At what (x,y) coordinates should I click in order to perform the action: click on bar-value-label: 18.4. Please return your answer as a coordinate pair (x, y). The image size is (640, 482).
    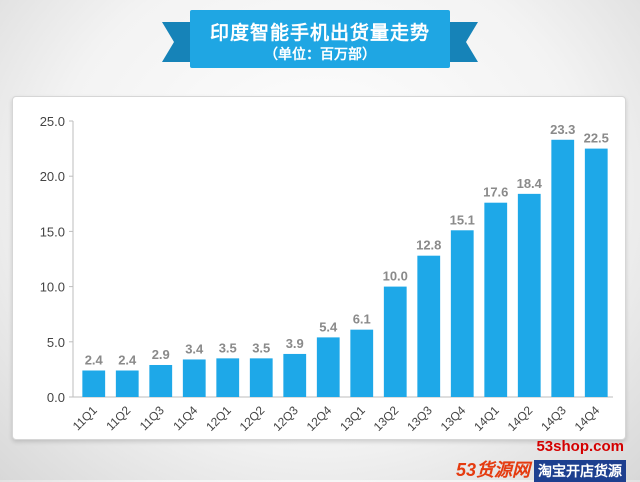
    Looking at the image, I should click on (530, 183).